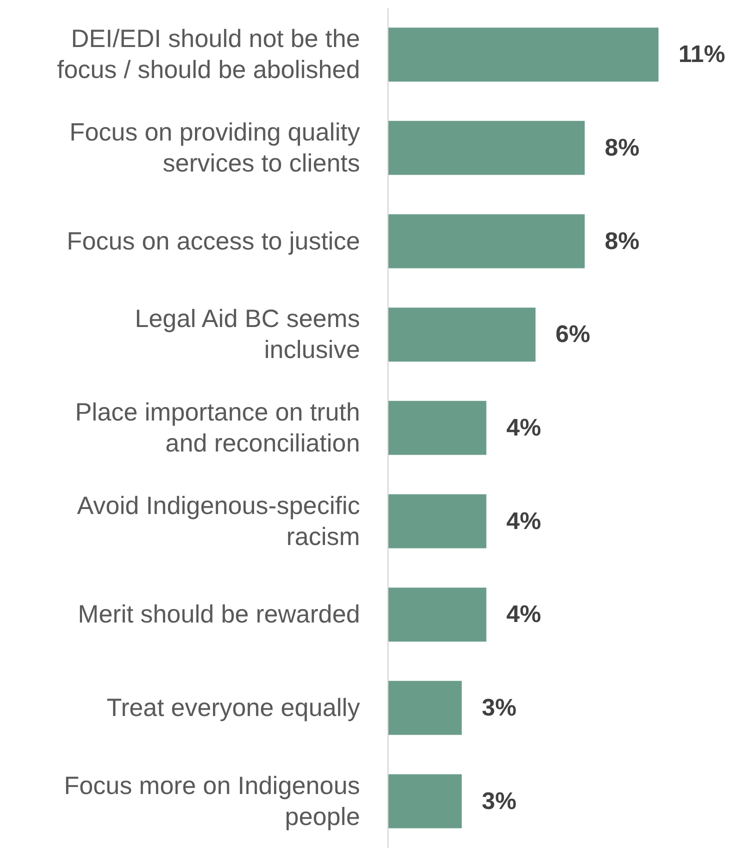 The image size is (736, 849). I want to click on y-tick-label: Focus more on Indigenous people, so click(212, 801).